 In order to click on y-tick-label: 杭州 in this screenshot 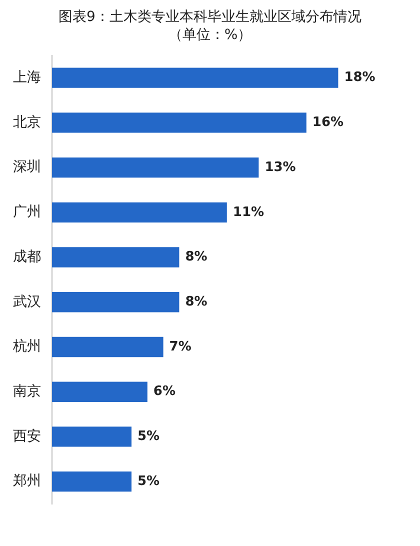, I will do `click(26, 346)`.